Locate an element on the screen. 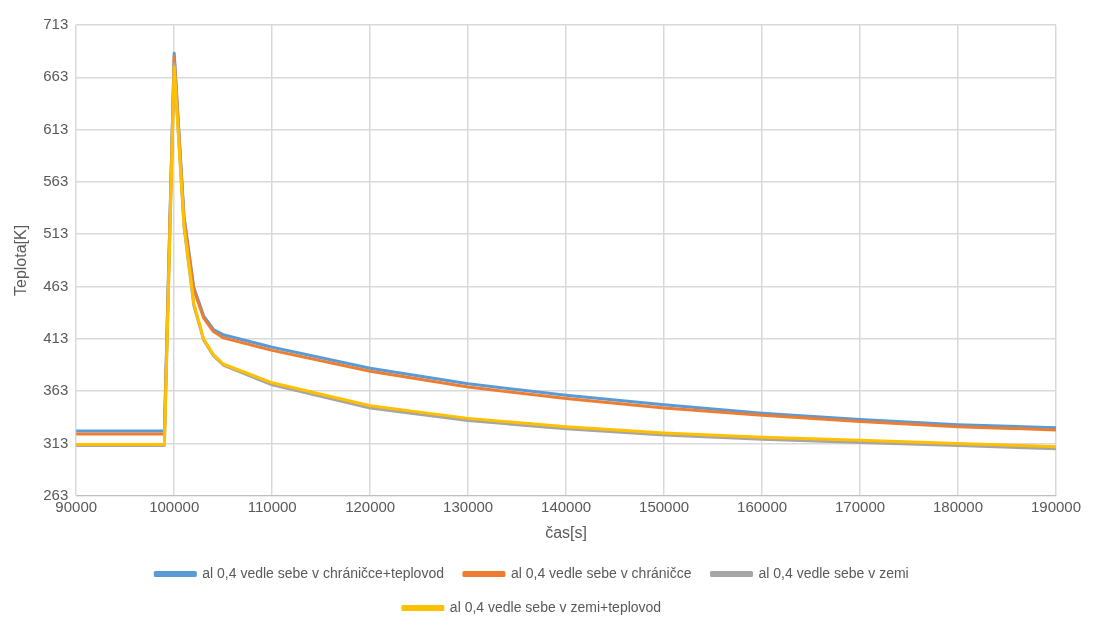  y-tick-label: 463 is located at coordinates (56, 285).